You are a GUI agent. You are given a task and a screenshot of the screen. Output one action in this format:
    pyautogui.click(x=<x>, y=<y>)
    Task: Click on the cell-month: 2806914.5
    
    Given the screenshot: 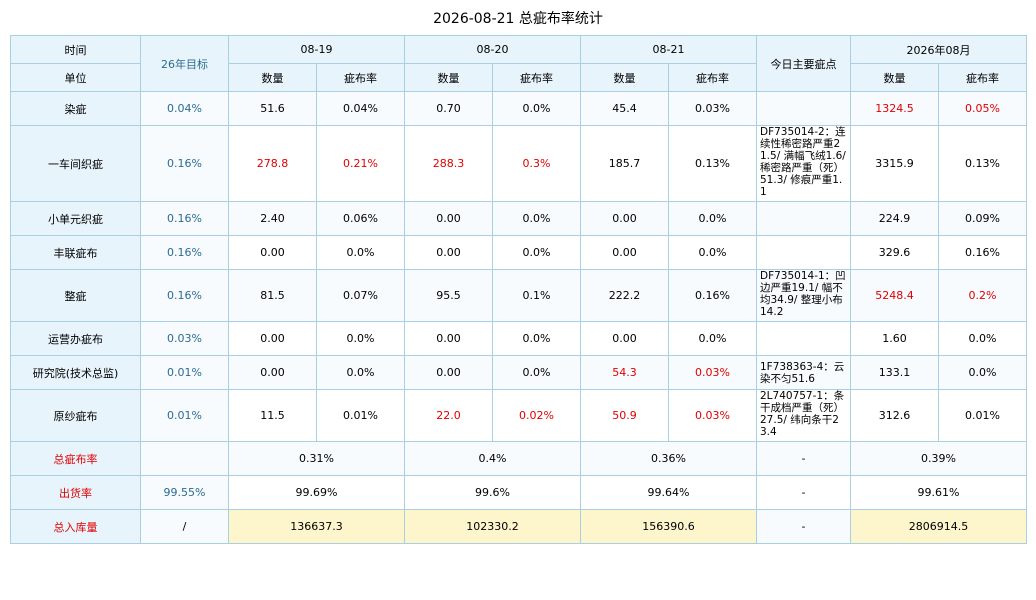 What is the action you would take?
    pyautogui.click(x=938, y=526)
    